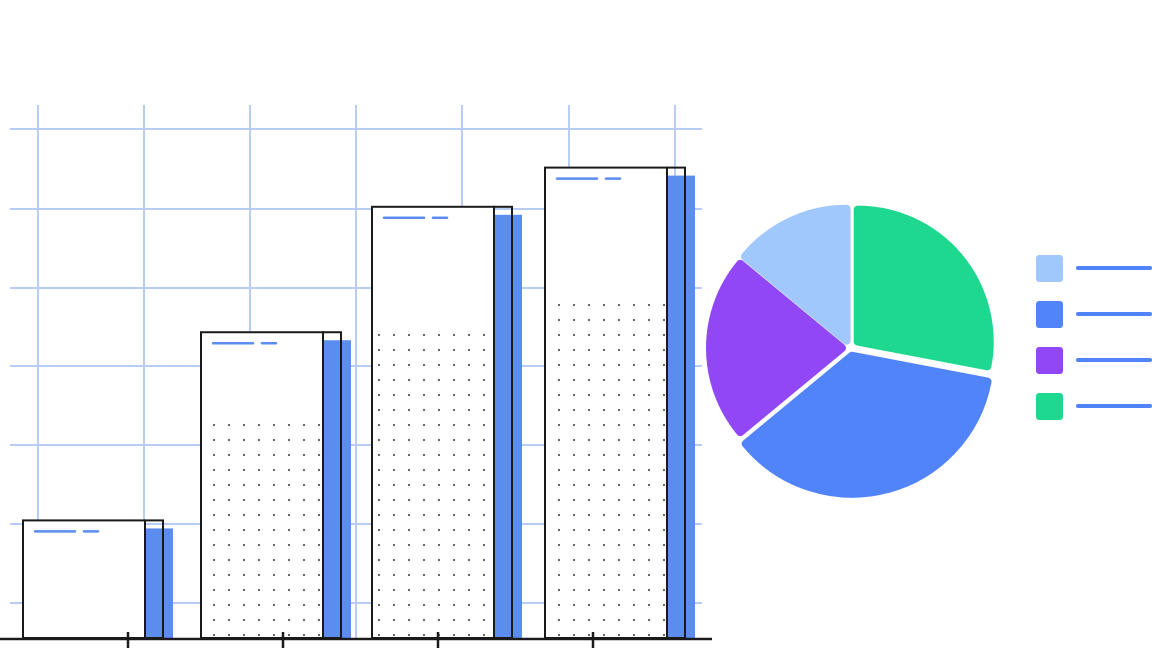  What do you see at coordinates (1094, 337) in the screenshot?
I see `pie-legend` at bounding box center [1094, 337].